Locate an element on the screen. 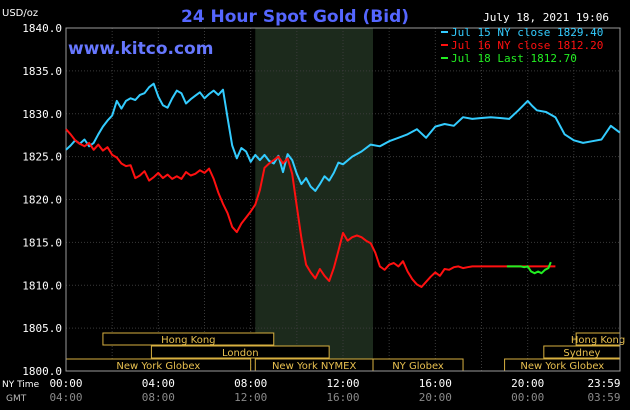  x-tick-label-ny: 16:00 is located at coordinates (435, 383).